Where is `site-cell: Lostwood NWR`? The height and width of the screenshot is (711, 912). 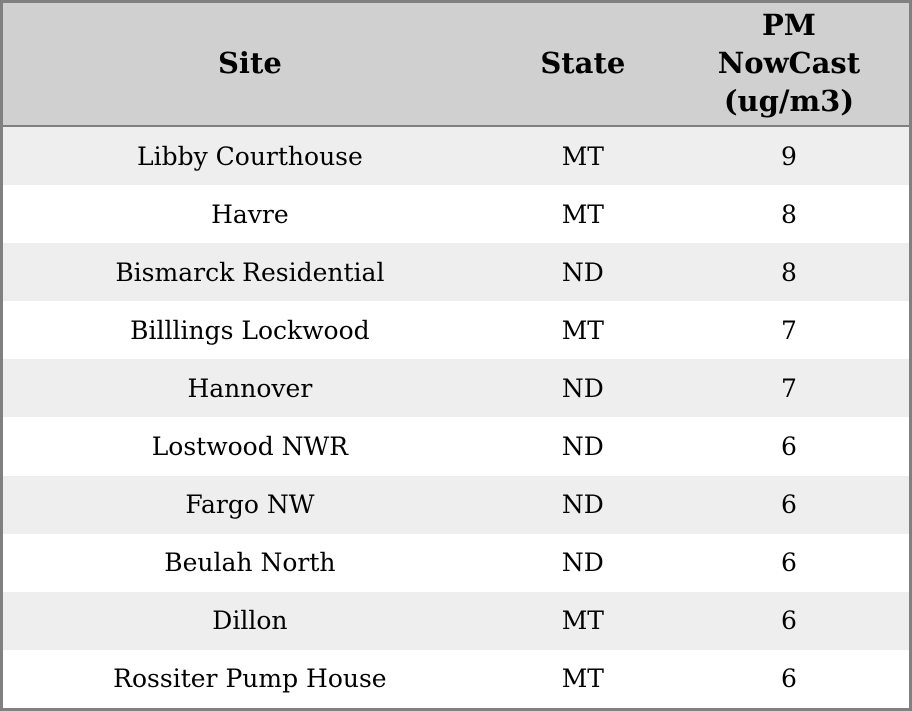
site-cell: Lostwood NWR is located at coordinates (250, 447).